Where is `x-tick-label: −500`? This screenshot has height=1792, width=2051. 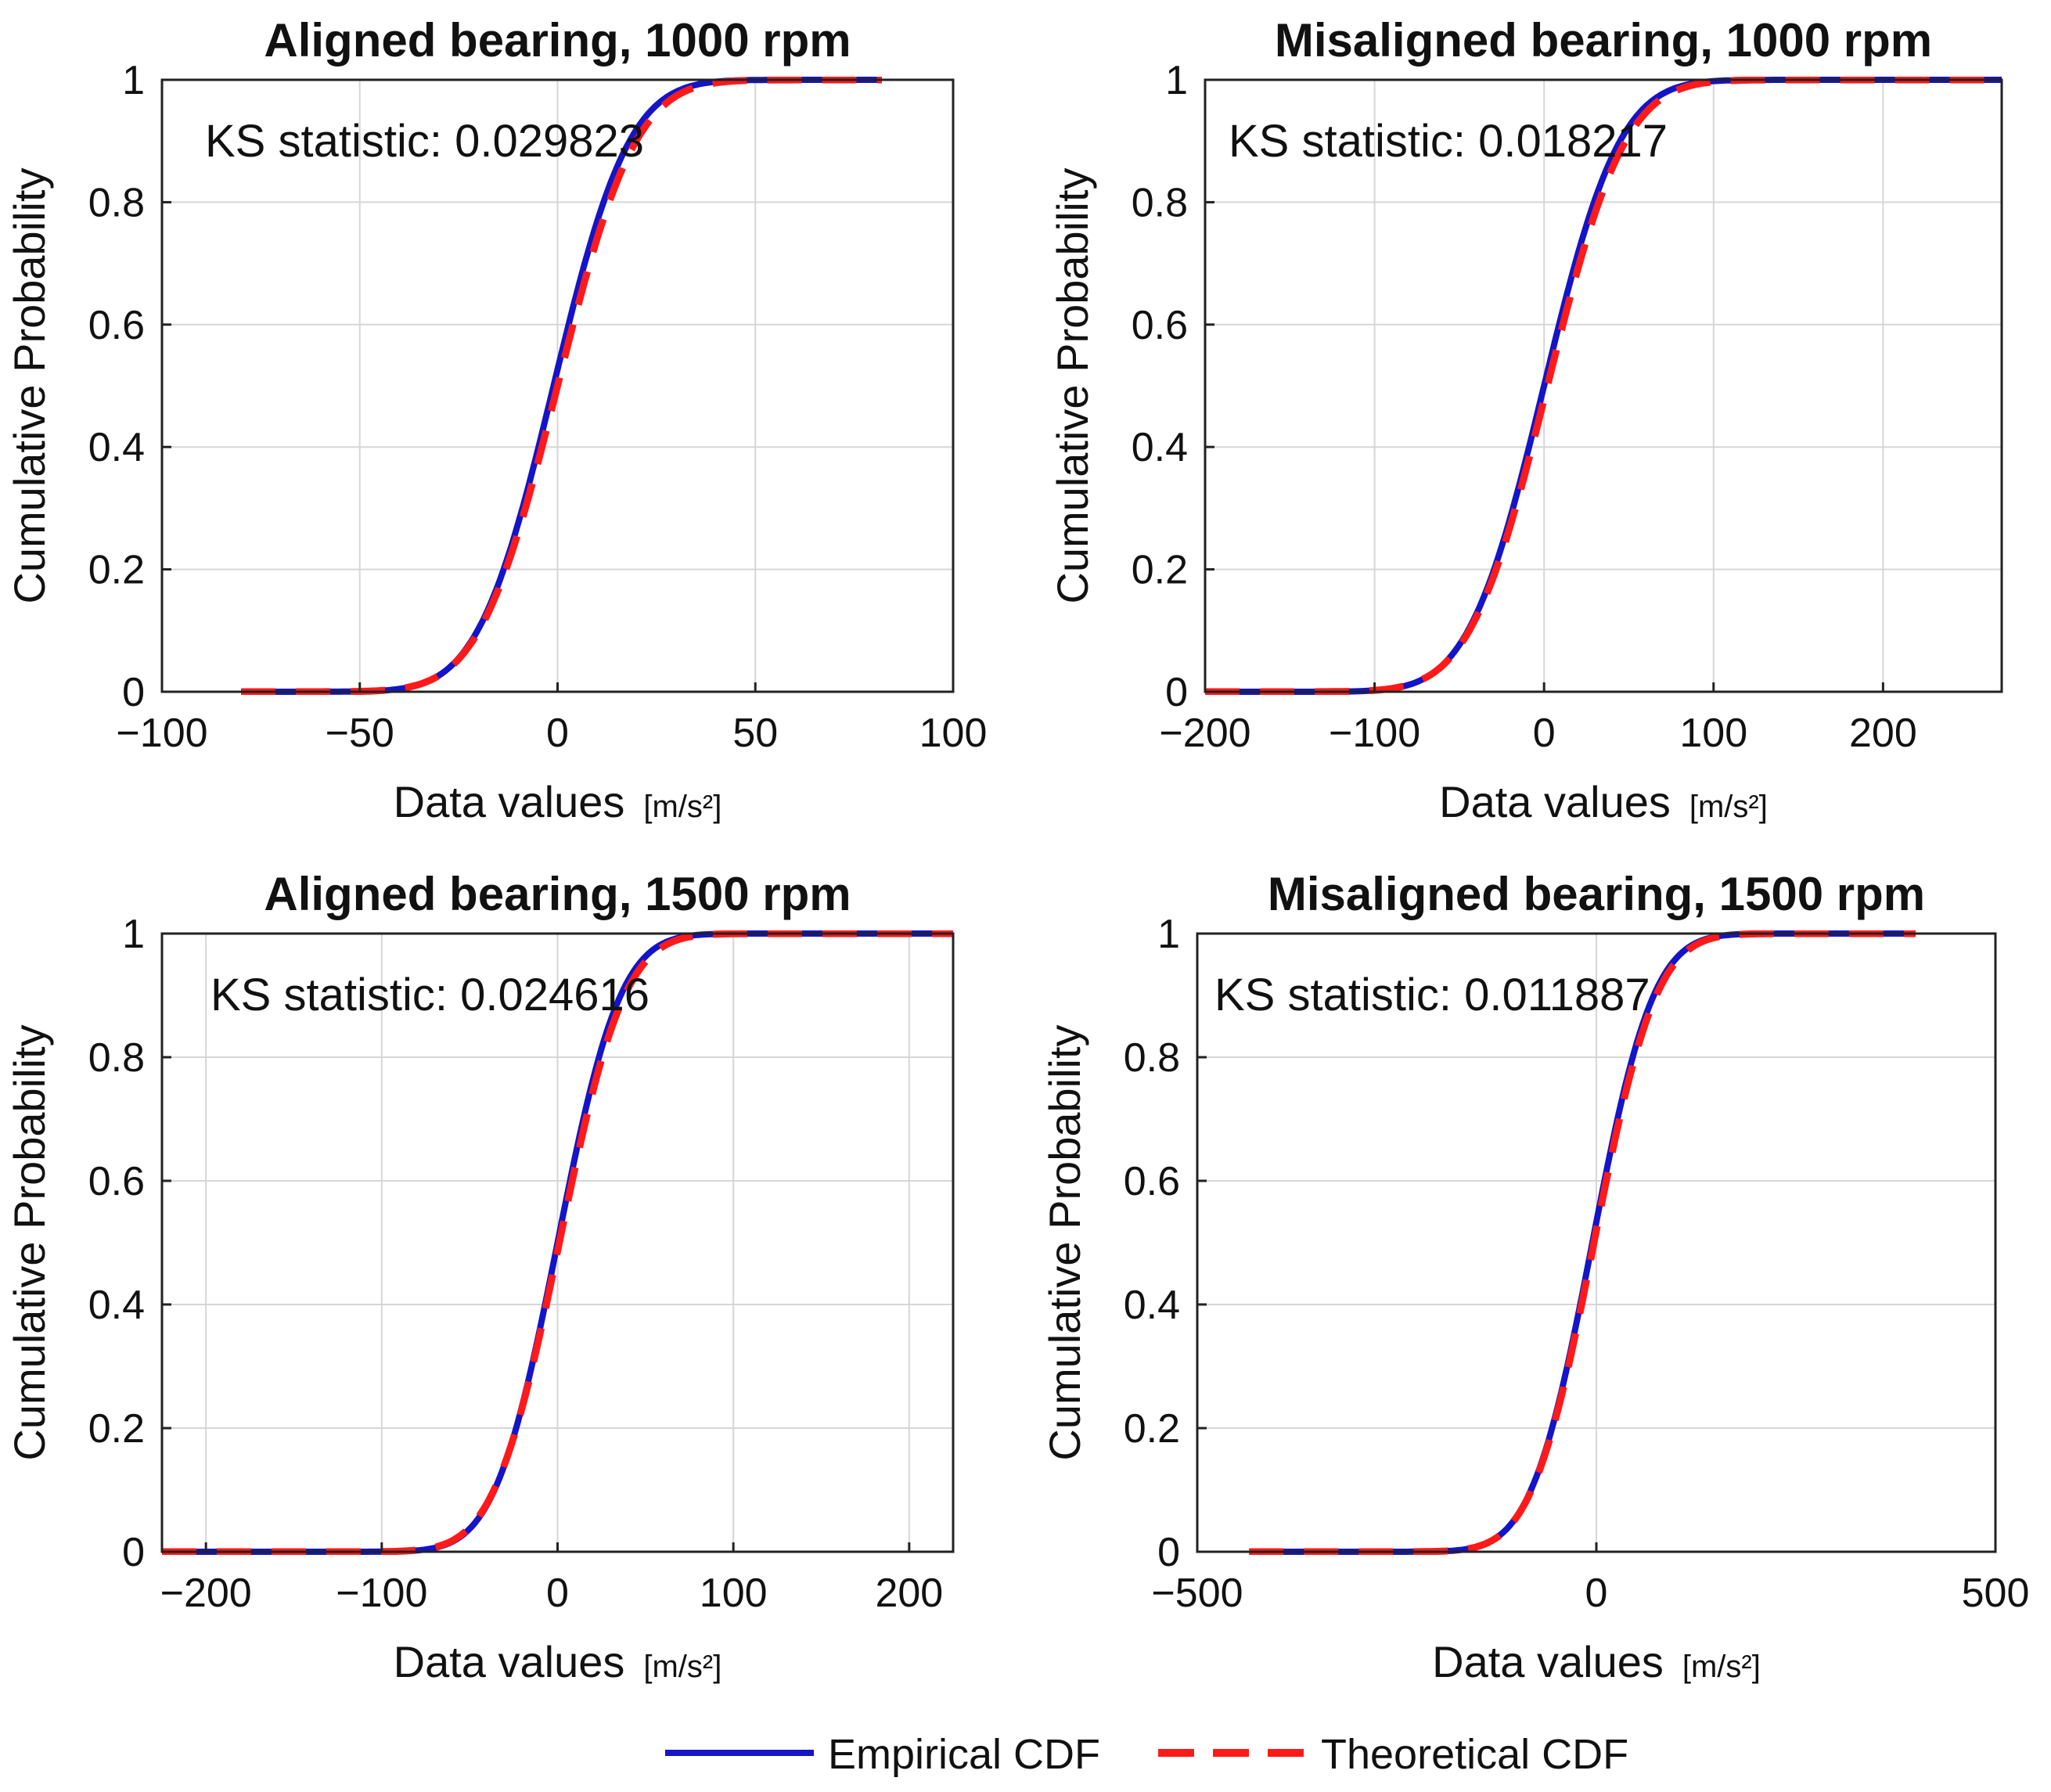
x-tick-label: −500 is located at coordinates (1197, 1594).